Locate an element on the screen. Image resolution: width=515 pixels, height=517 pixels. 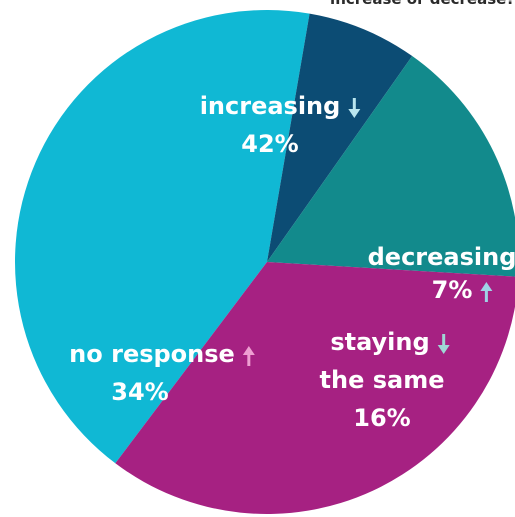
pie-slice-decreasing is located at coordinates (340, 137).